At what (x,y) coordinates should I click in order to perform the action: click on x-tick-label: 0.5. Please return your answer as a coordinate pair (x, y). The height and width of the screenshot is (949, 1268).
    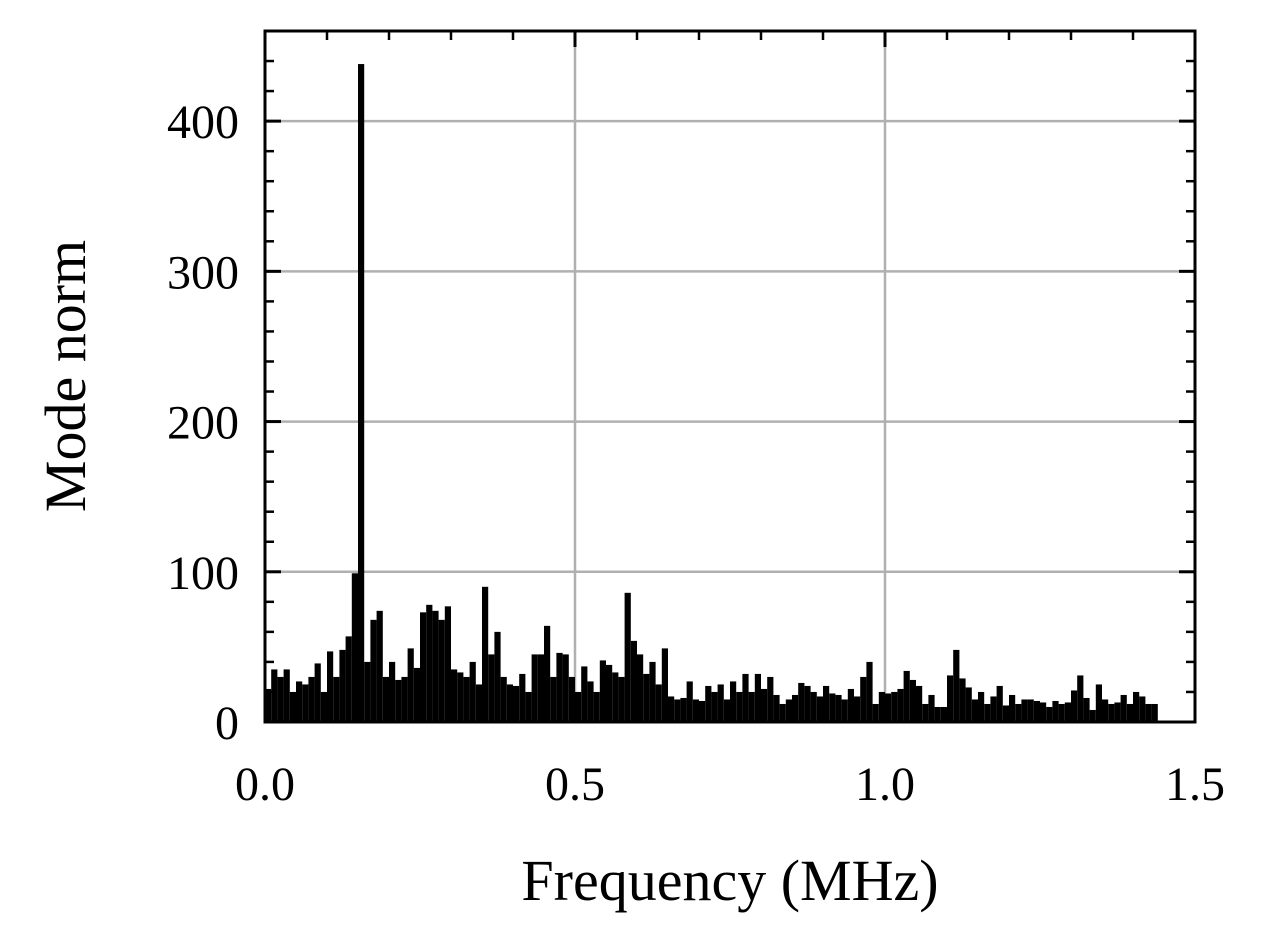
    Looking at the image, I should click on (575, 784).